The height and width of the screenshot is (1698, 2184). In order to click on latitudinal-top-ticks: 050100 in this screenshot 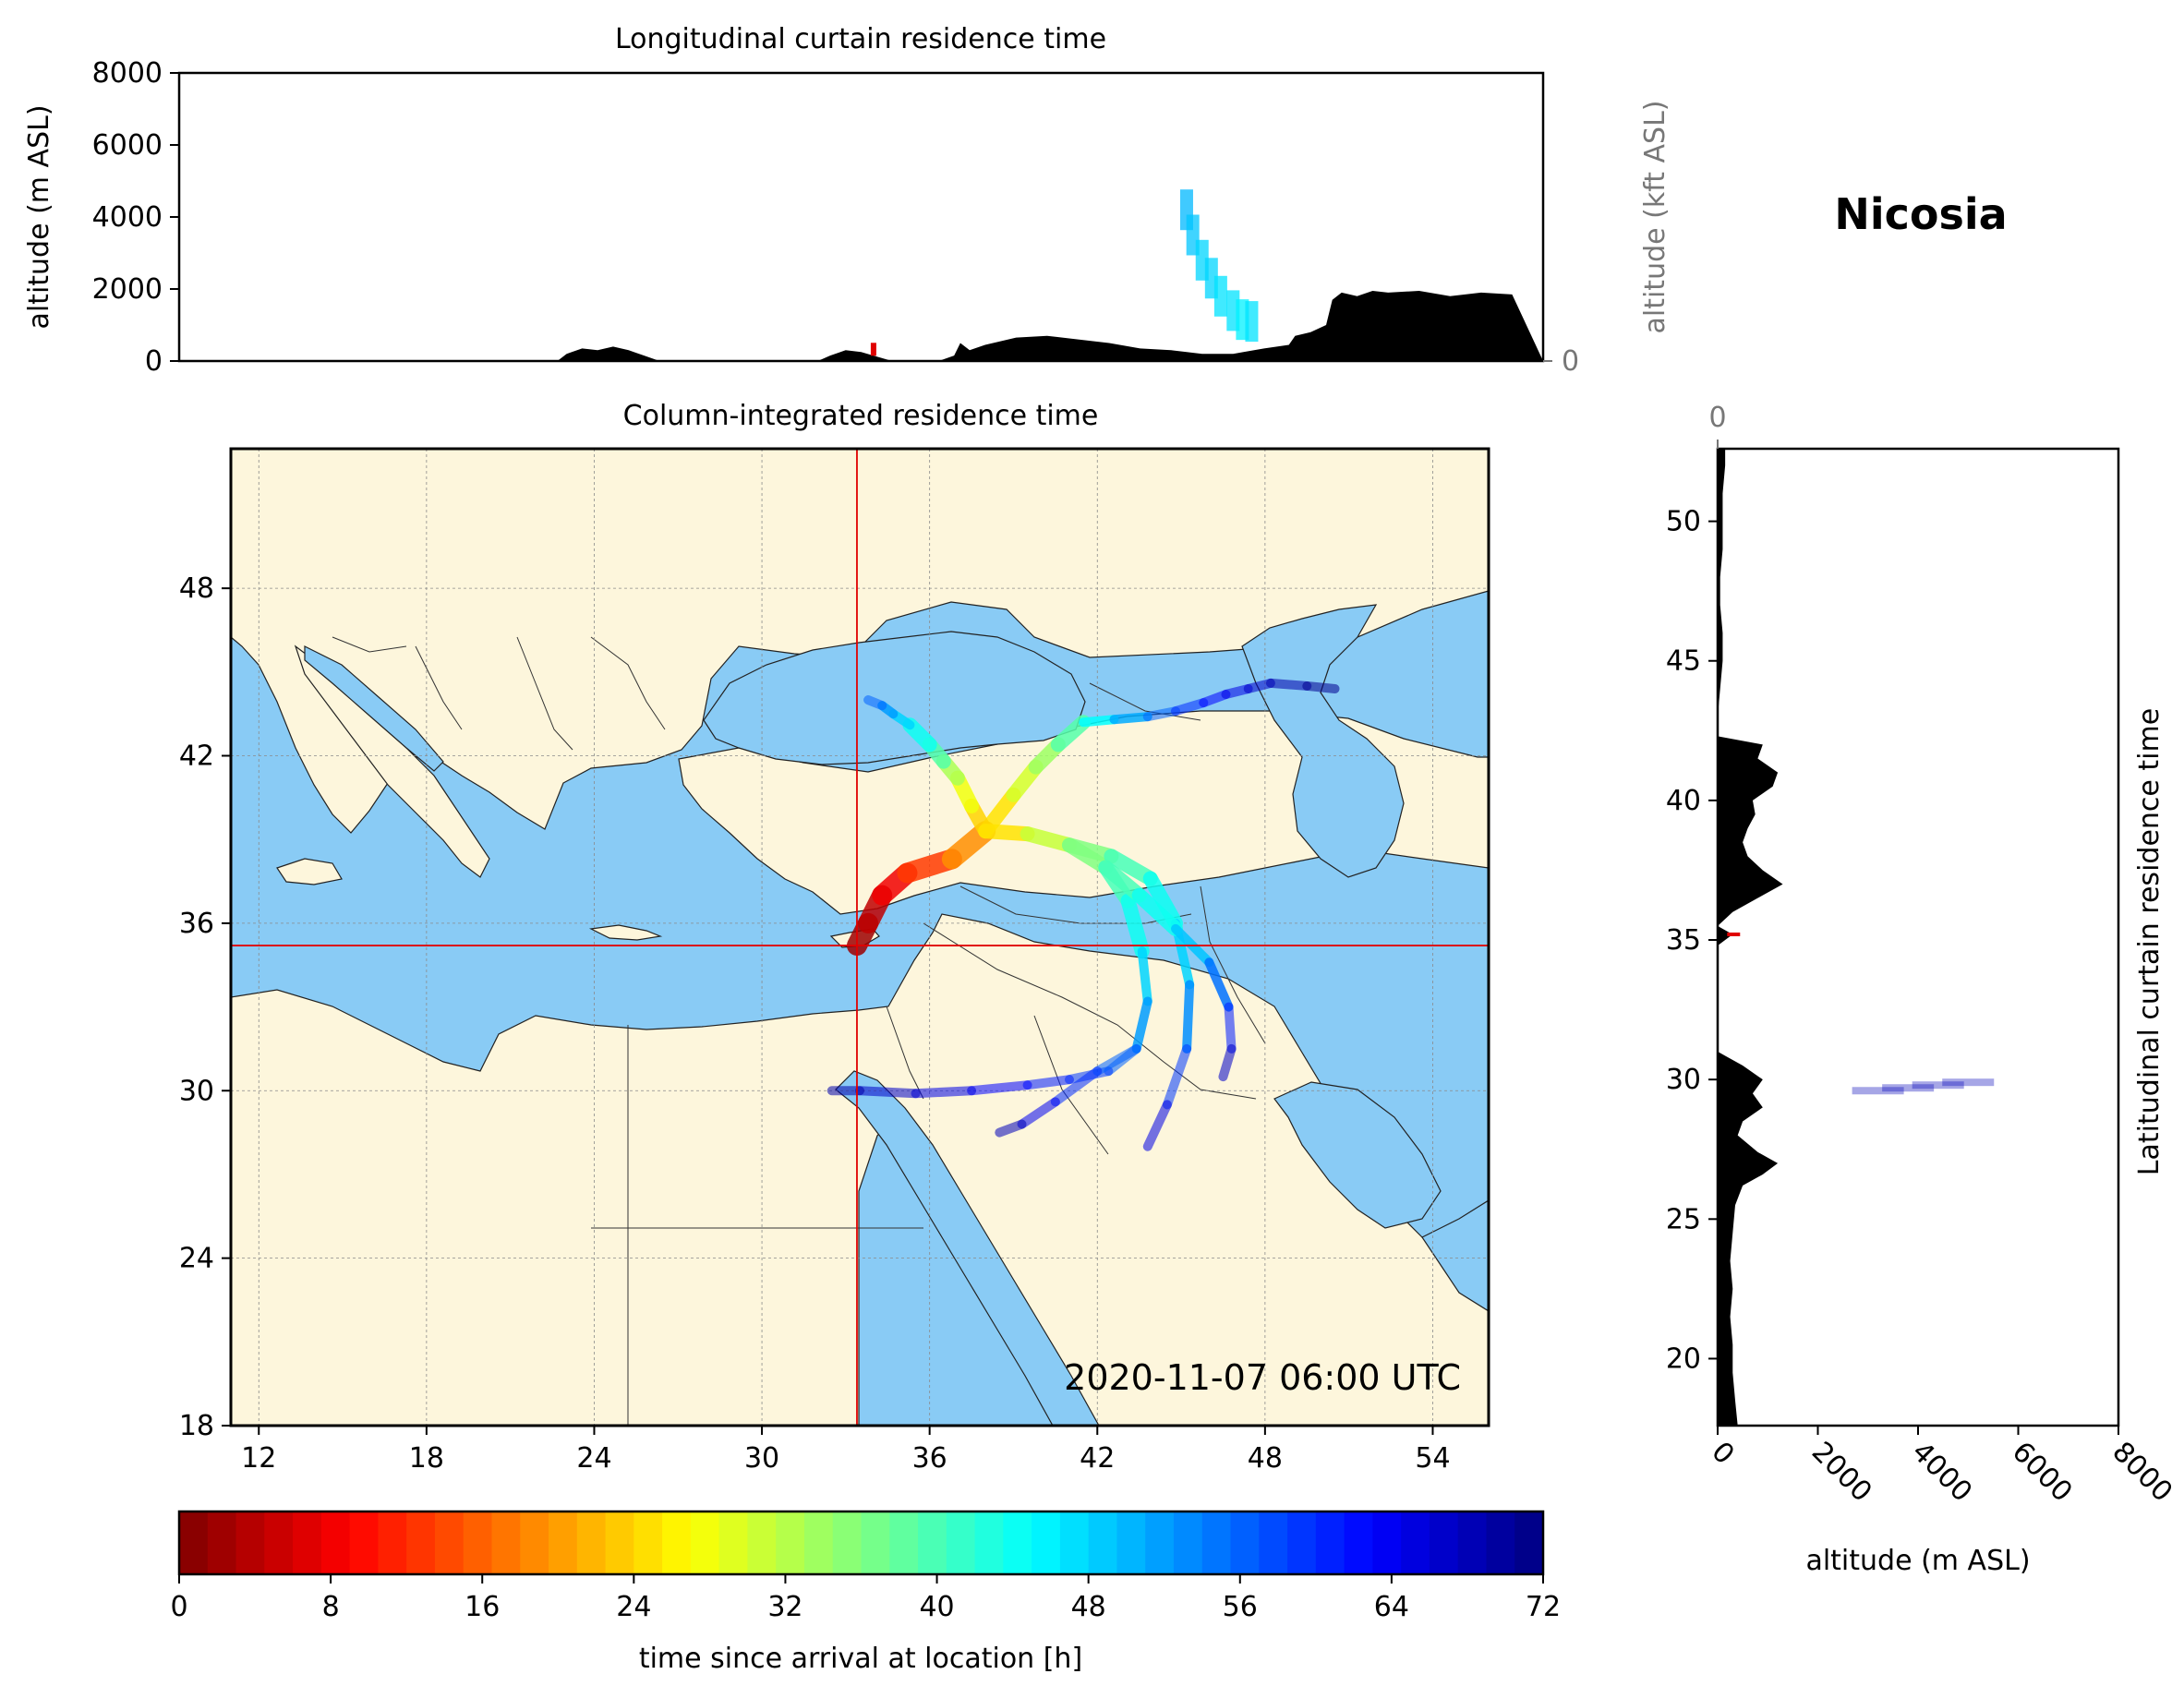, I will do `click(1717, 425)`.